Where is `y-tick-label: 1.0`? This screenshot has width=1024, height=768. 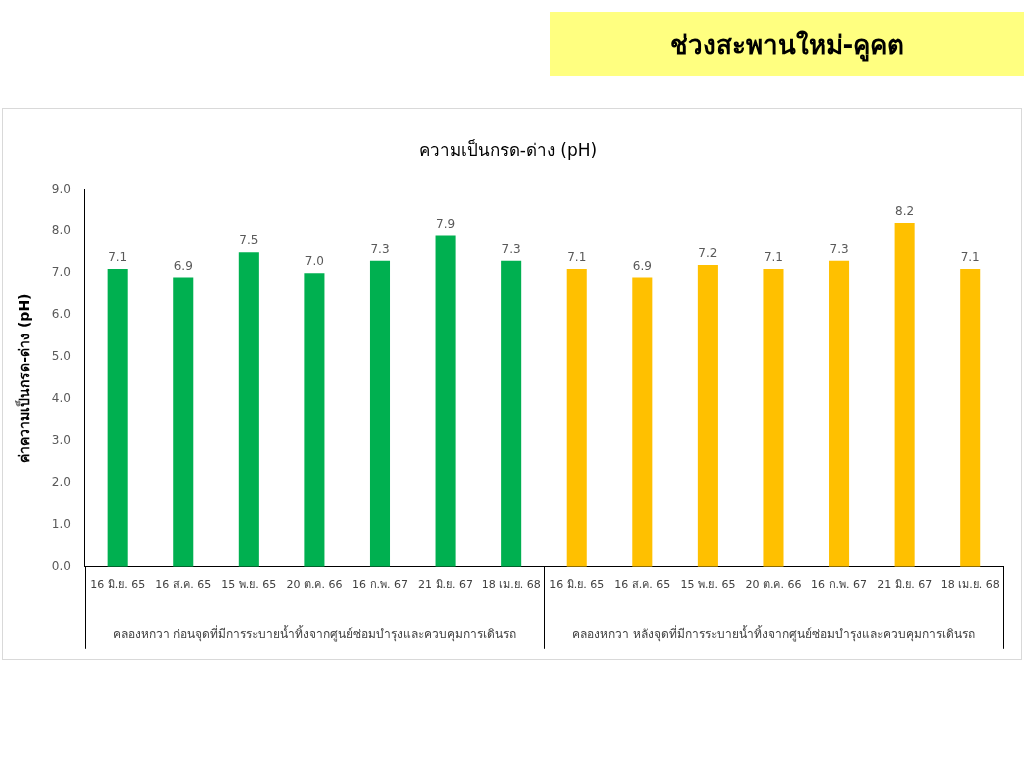
y-tick-label: 1.0 is located at coordinates (61, 523).